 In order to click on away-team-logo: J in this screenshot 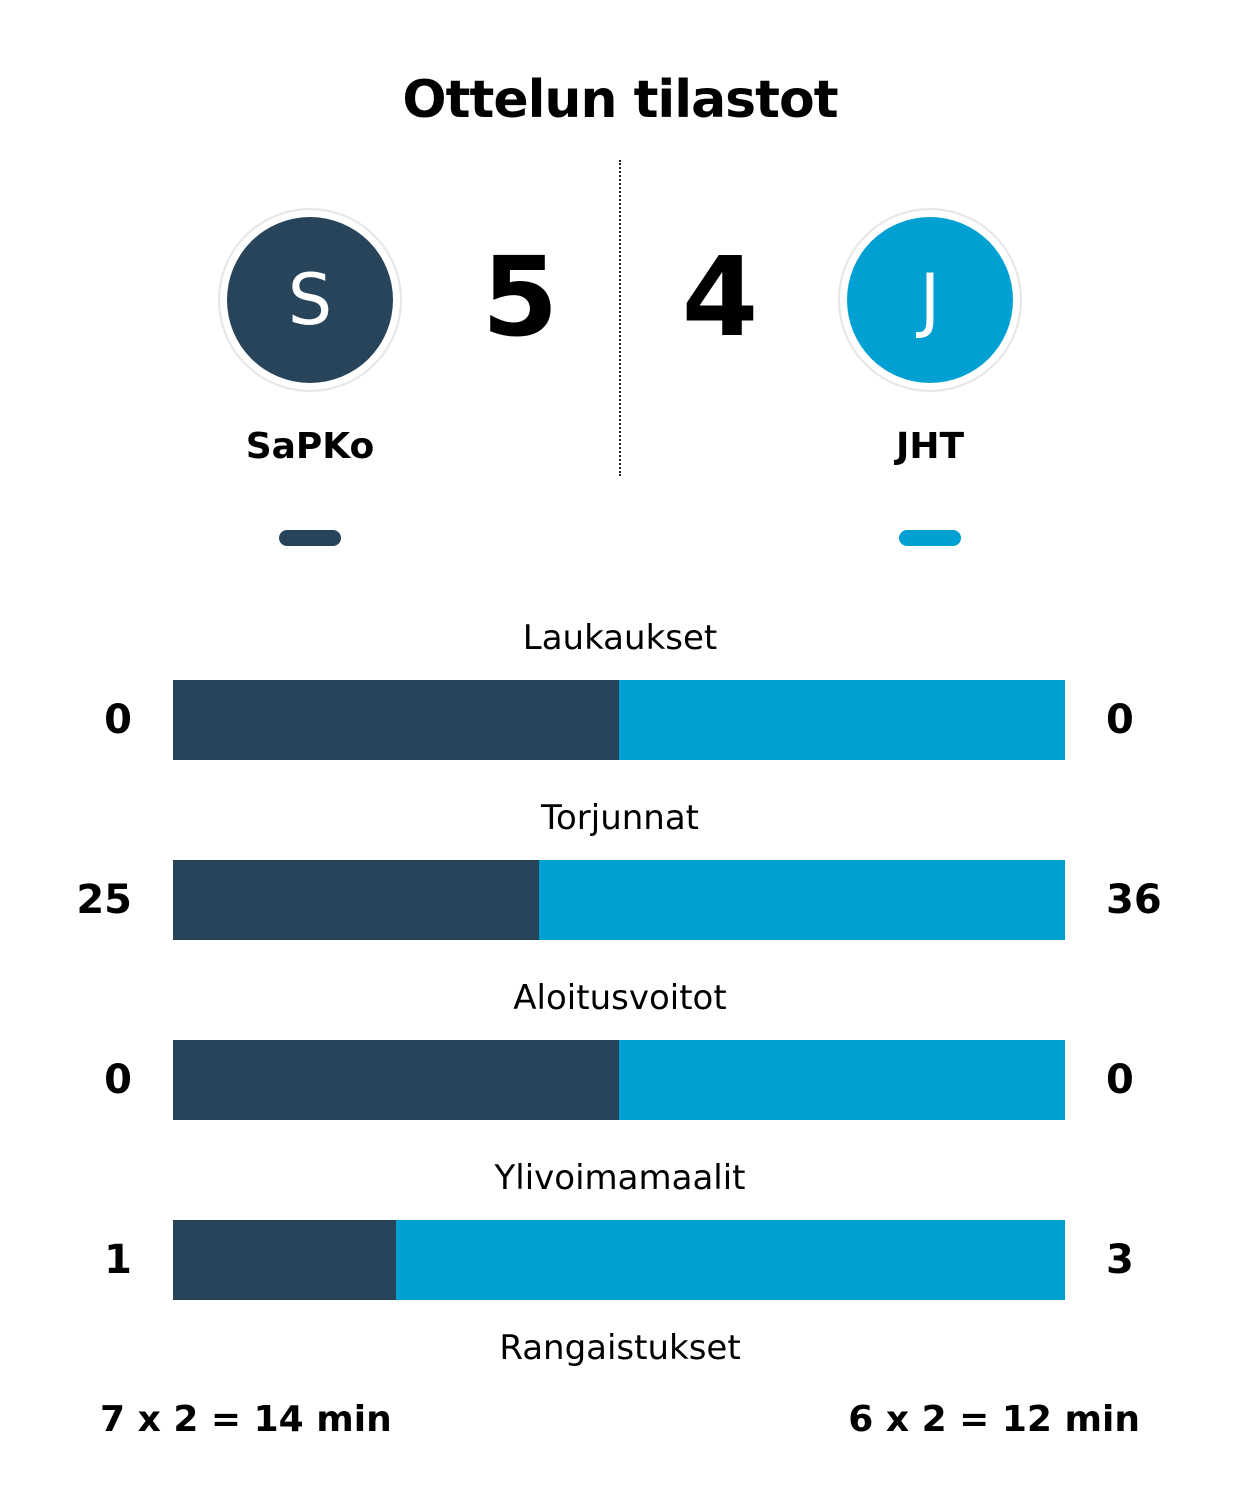, I will do `click(930, 300)`.